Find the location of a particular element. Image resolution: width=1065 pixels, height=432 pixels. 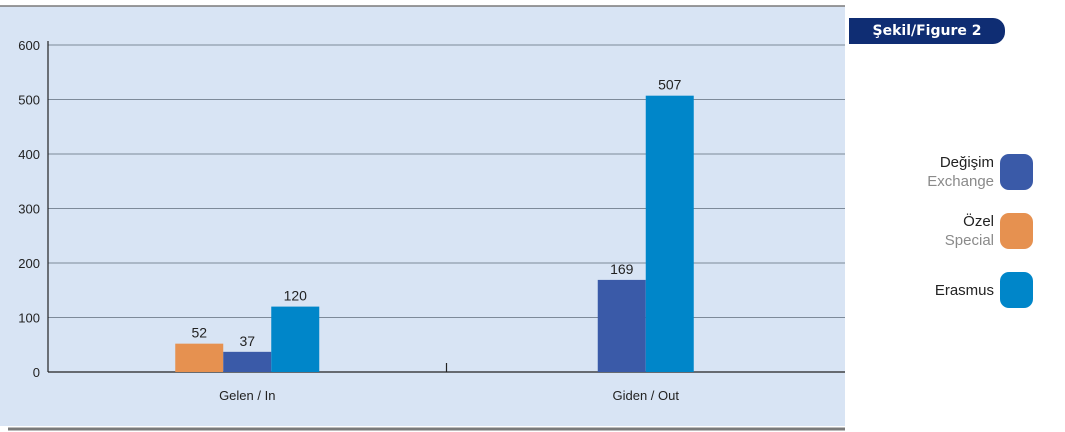

legend-label-secondary: Special is located at coordinates (969, 240).